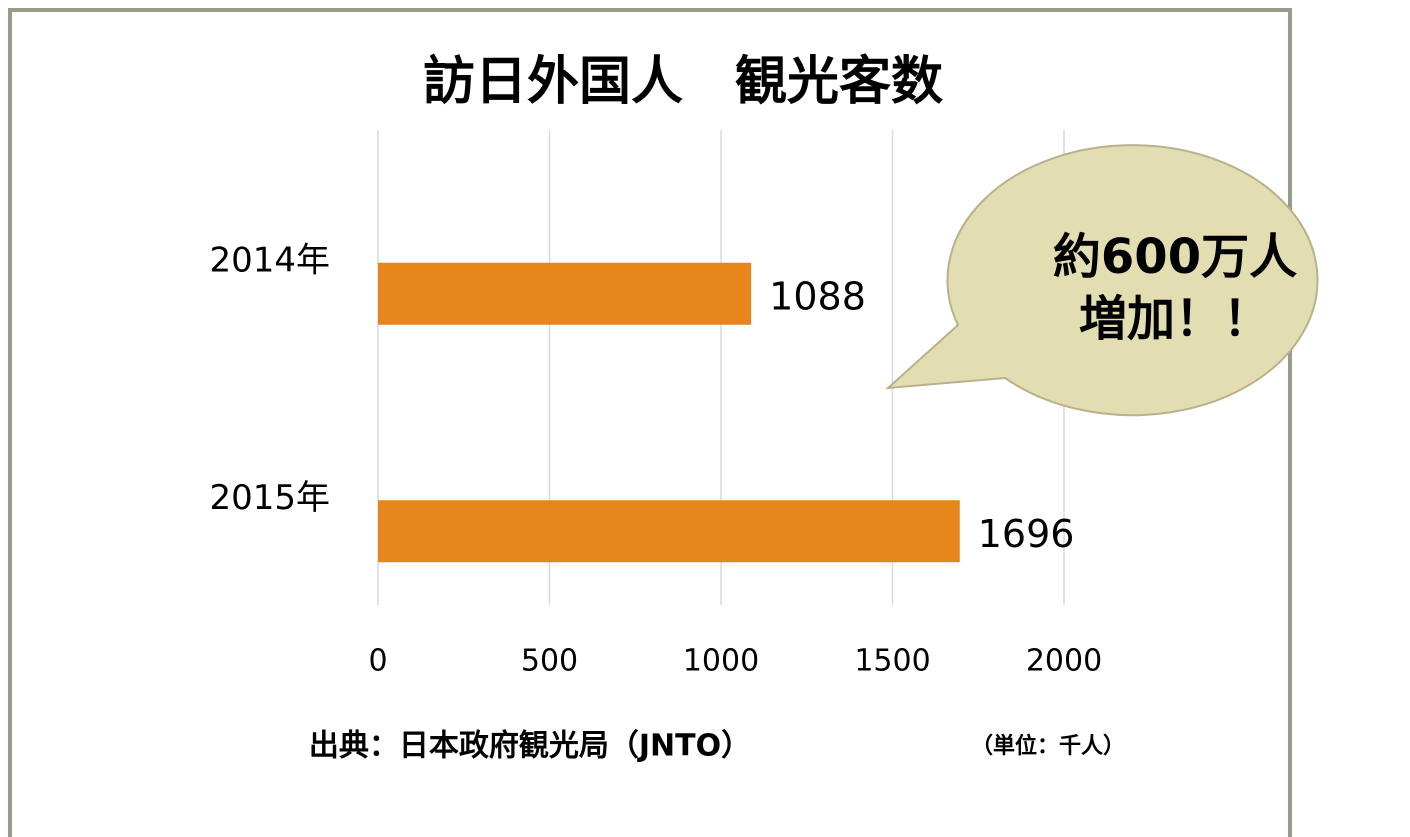 This screenshot has width=1410, height=837. What do you see at coordinates (377, 661) in the screenshot?
I see `x-tick-label: 0` at bounding box center [377, 661].